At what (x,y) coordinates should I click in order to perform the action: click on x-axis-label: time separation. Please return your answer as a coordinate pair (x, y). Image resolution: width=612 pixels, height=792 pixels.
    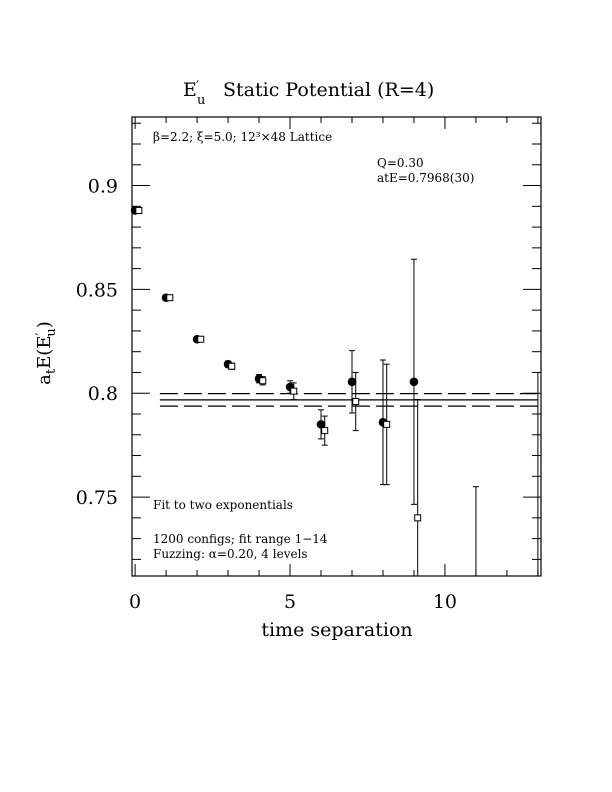
    Looking at the image, I should click on (336, 630).